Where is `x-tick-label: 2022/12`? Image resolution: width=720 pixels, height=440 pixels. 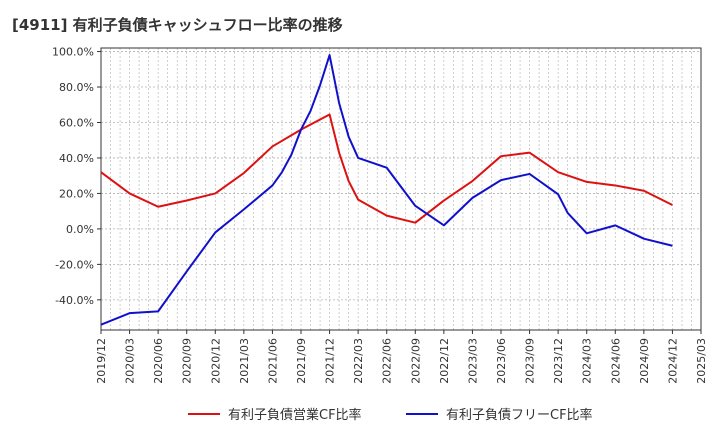
x-tick-label: 2022/12 is located at coordinates (444, 361).